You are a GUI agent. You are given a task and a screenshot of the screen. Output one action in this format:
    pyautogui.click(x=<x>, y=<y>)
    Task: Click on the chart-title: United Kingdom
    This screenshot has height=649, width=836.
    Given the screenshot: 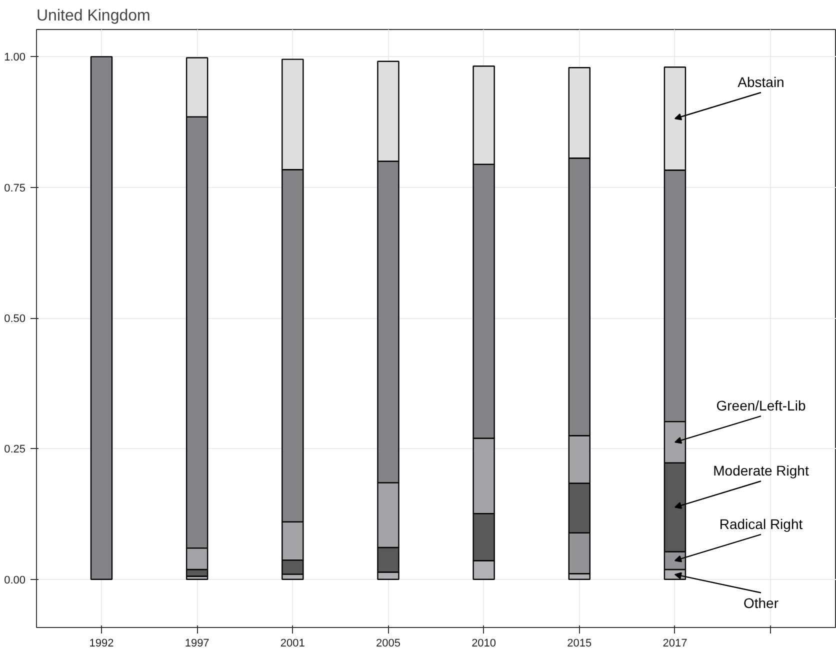 What is the action you would take?
    pyautogui.click(x=93, y=16)
    